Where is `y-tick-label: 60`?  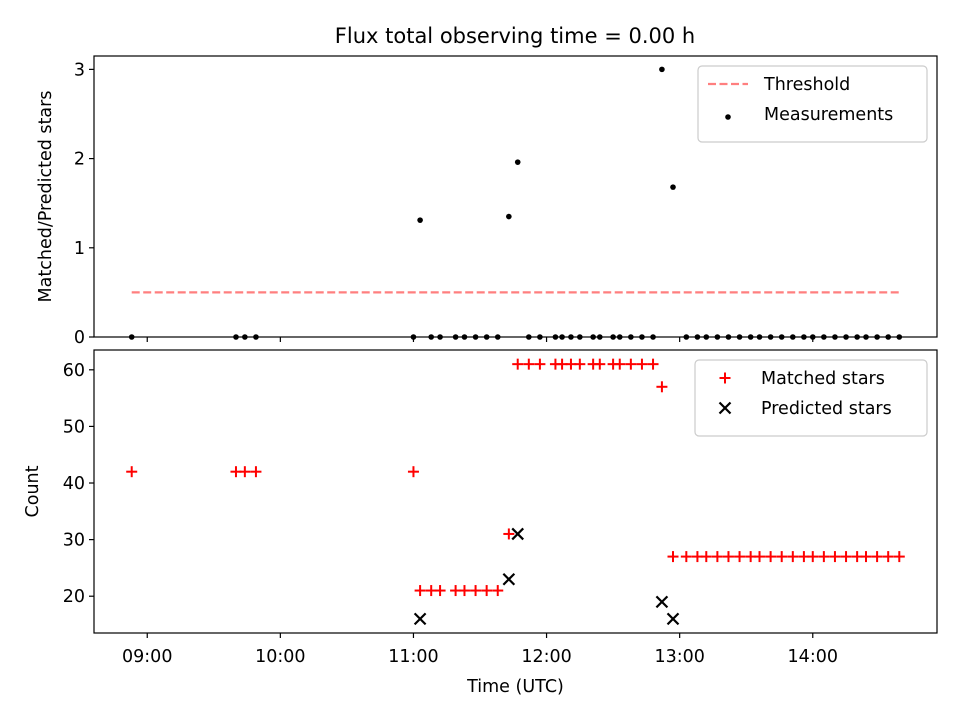
y-tick-label: 60 is located at coordinates (74, 371).